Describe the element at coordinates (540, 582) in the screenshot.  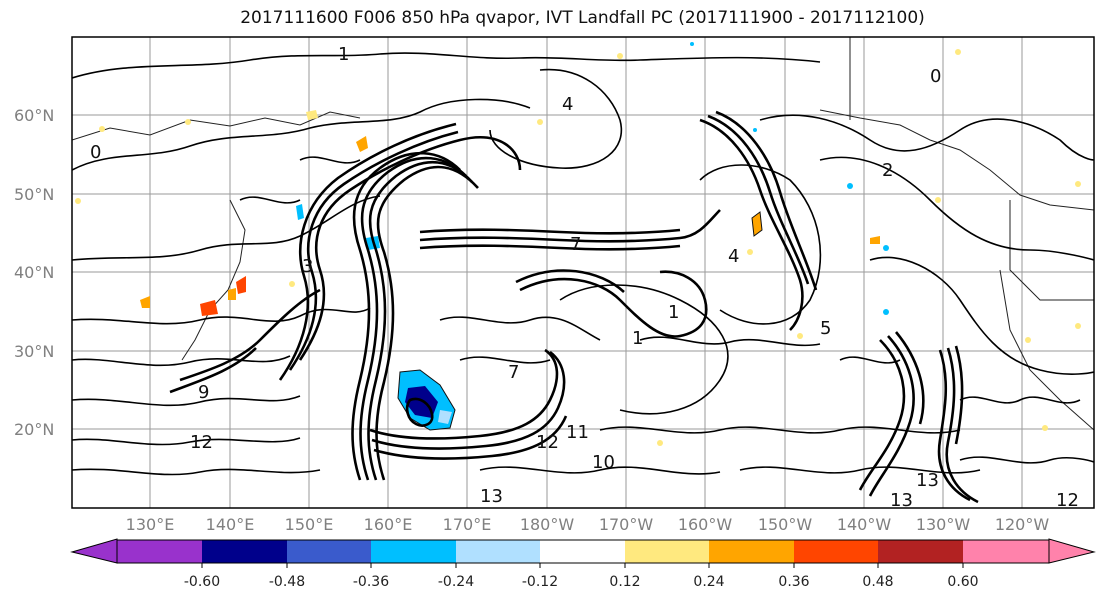
I see `colorbar-tick-label: -0.12` at that location.